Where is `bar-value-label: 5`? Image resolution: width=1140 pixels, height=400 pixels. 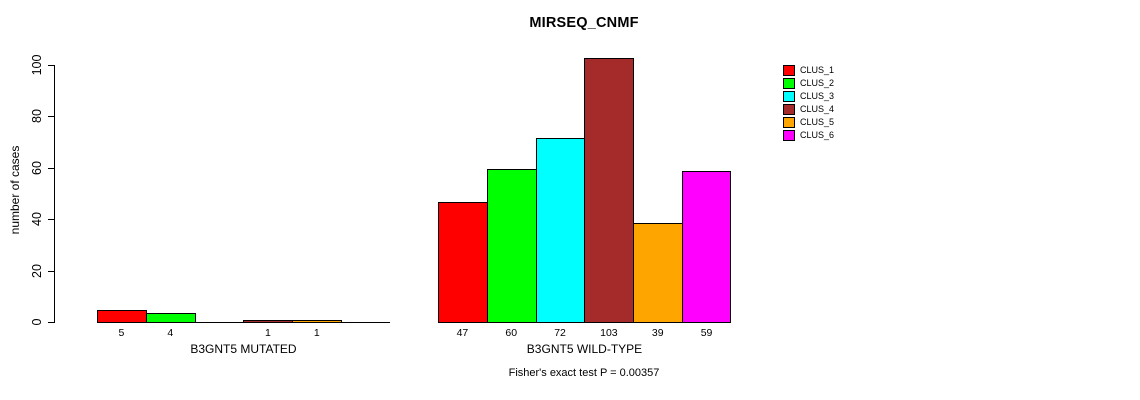
bar-value-label: 5 is located at coordinates (121, 333).